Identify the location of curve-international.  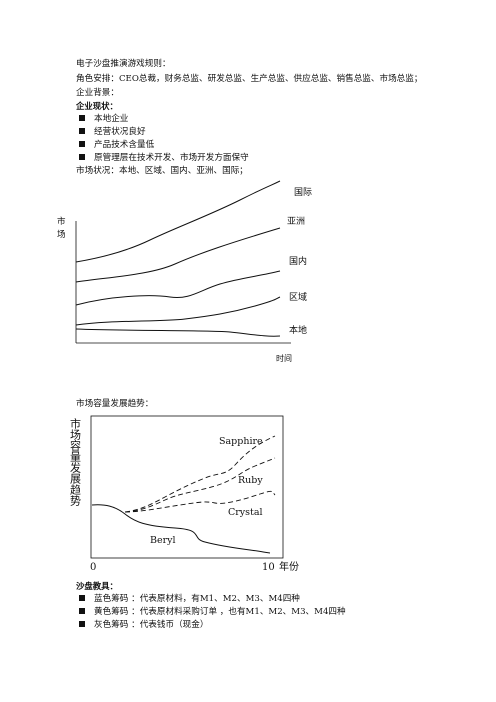
(178, 221).